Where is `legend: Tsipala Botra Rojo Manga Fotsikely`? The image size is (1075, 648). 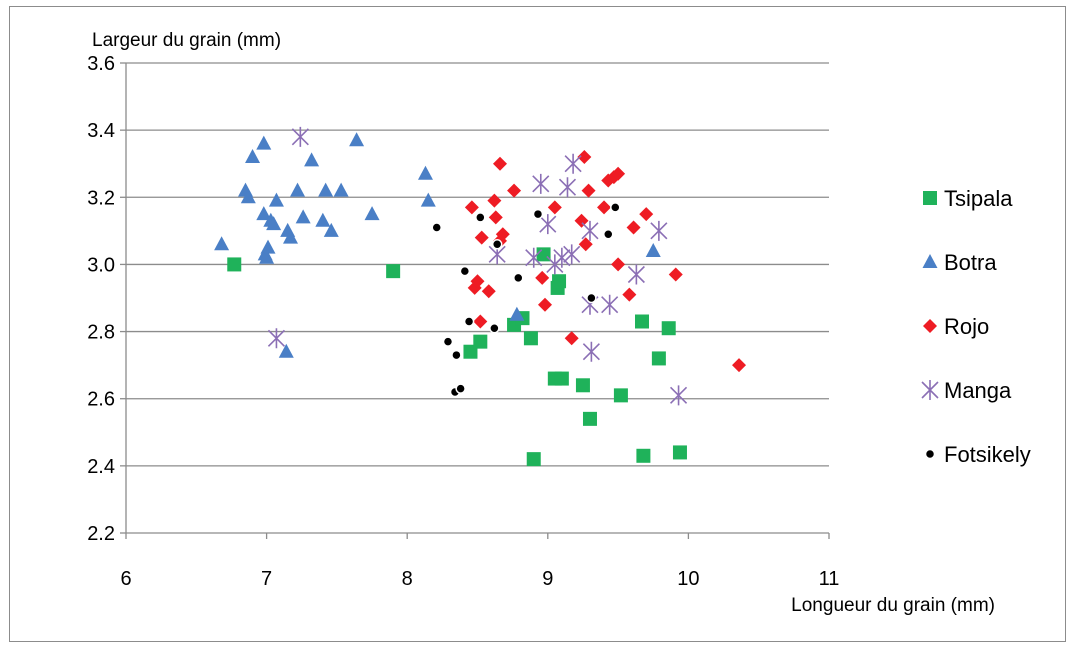
legend: Tsipala Botra Rojo Manga Fotsikely is located at coordinates (976, 326).